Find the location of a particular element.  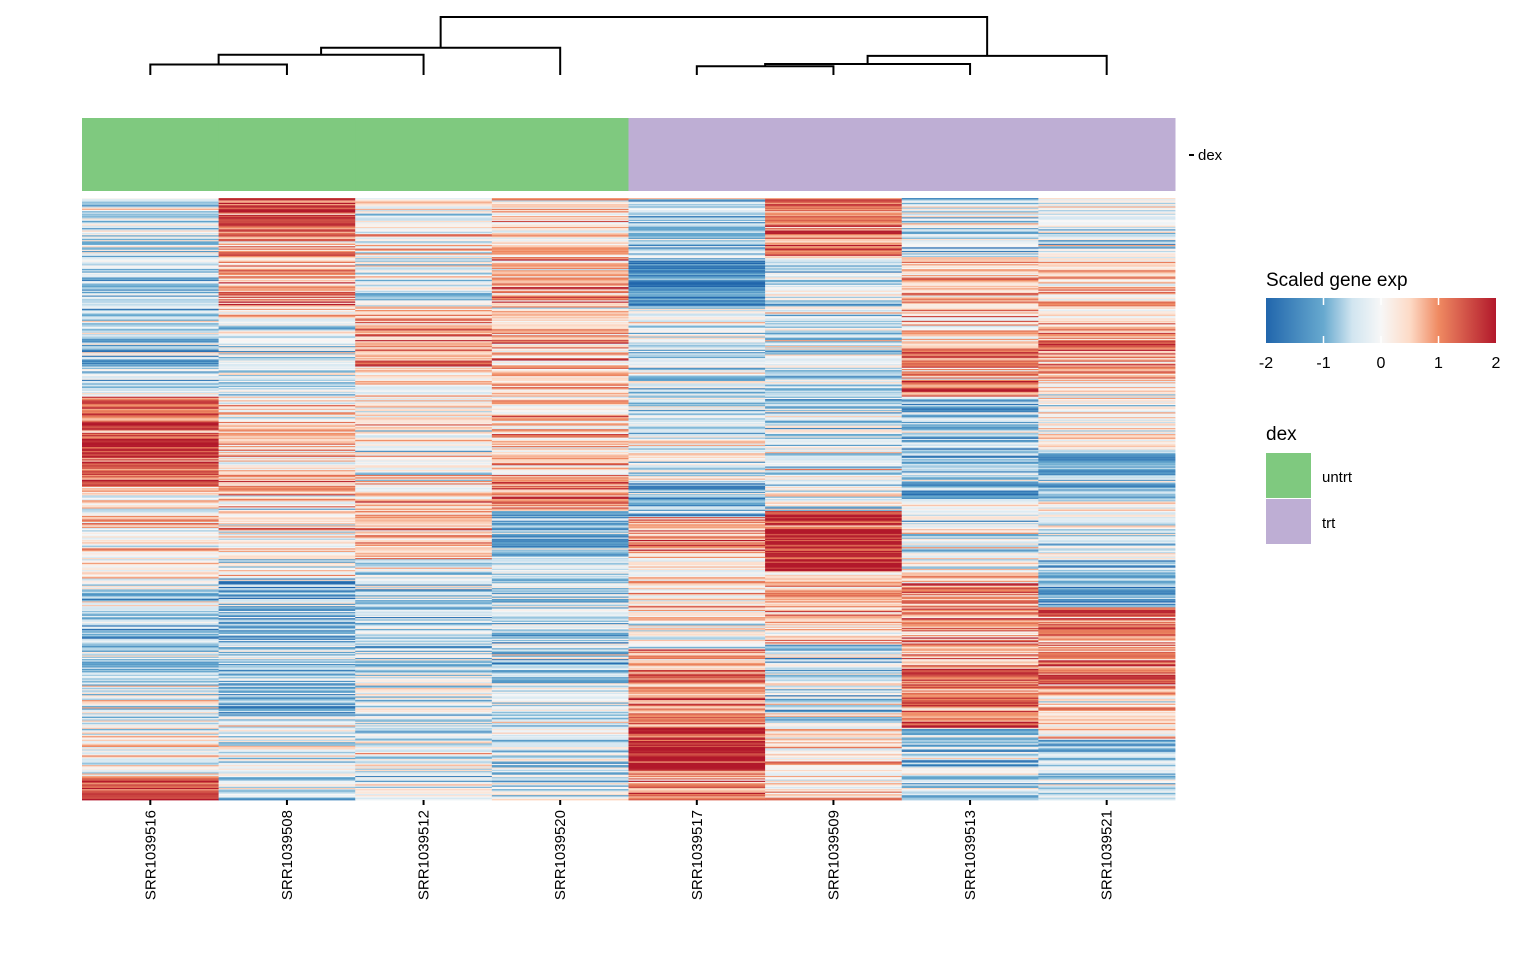

annotation-cell-trt is located at coordinates (697, 154).